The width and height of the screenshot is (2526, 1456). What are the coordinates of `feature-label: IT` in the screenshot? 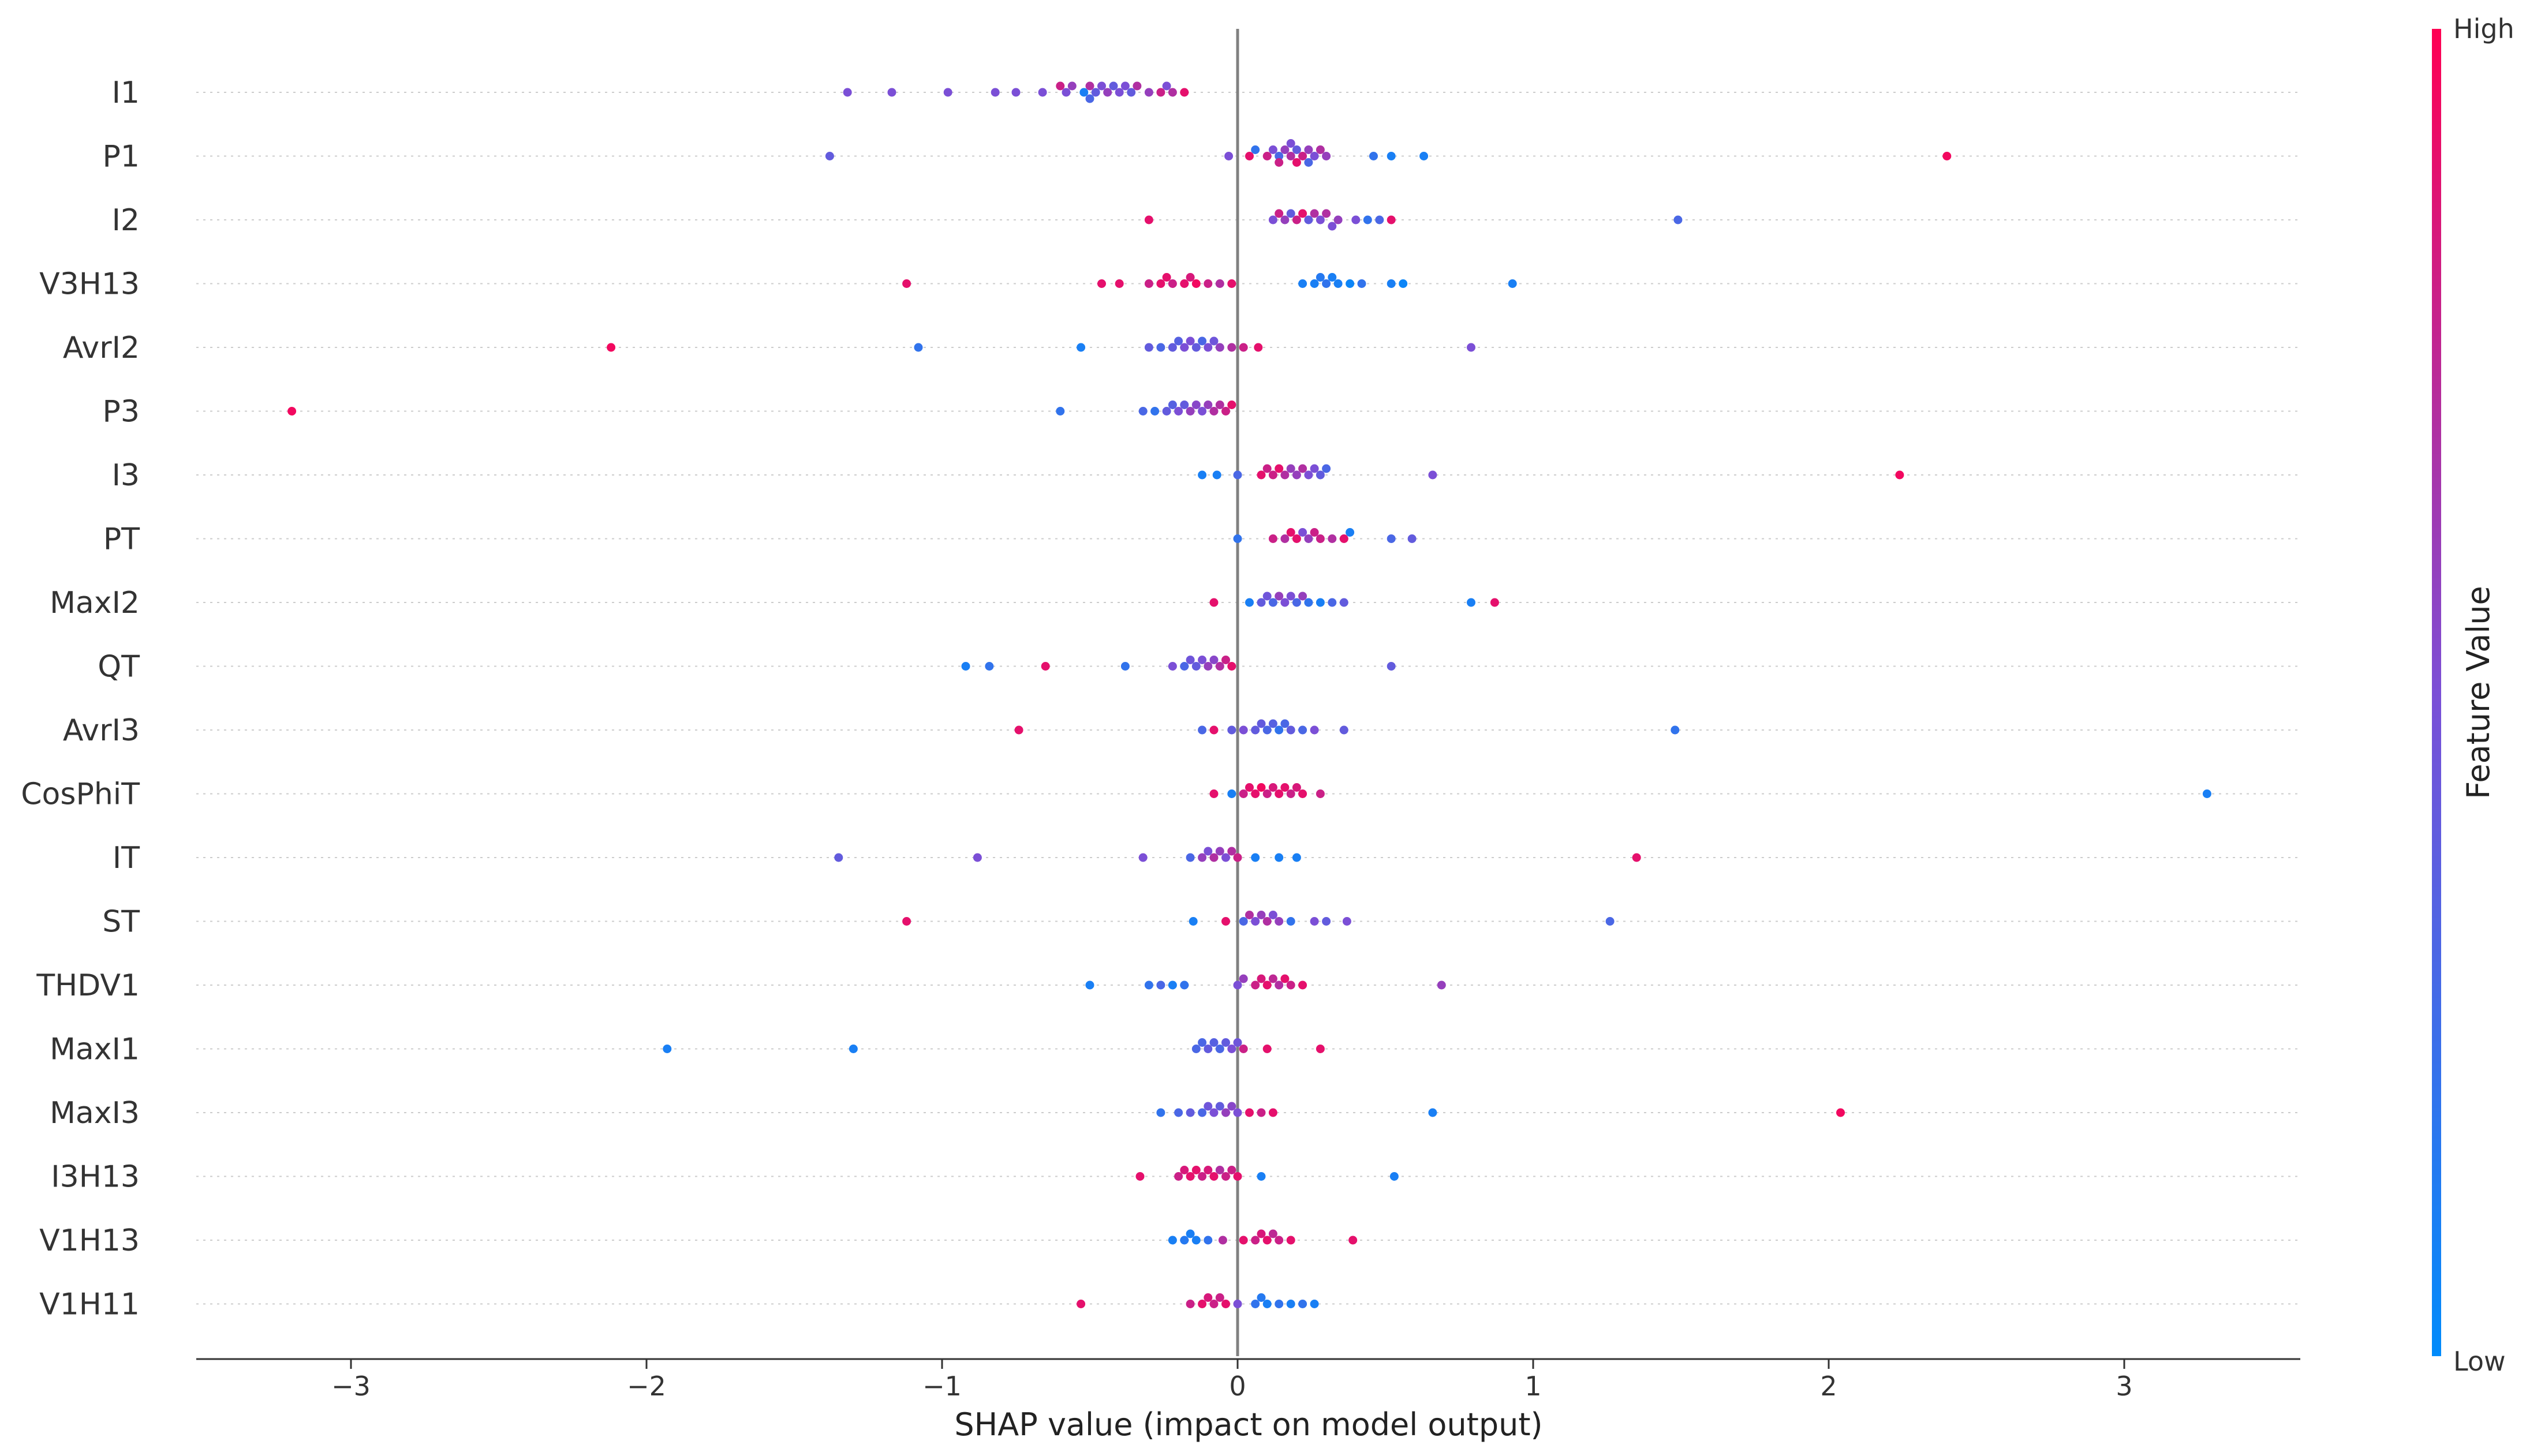 It's located at (126, 858).